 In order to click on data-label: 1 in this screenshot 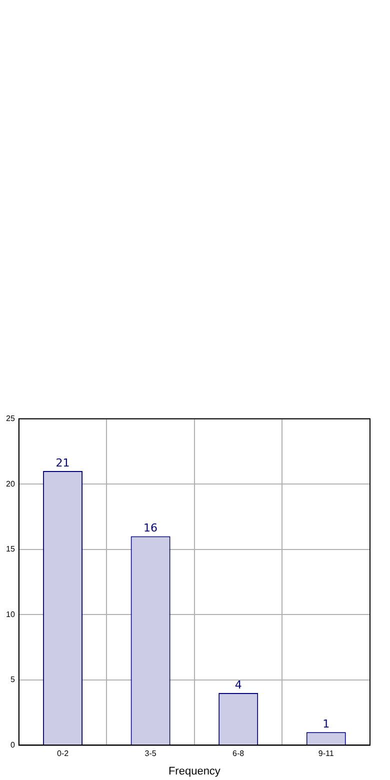, I will do `click(326, 724)`.